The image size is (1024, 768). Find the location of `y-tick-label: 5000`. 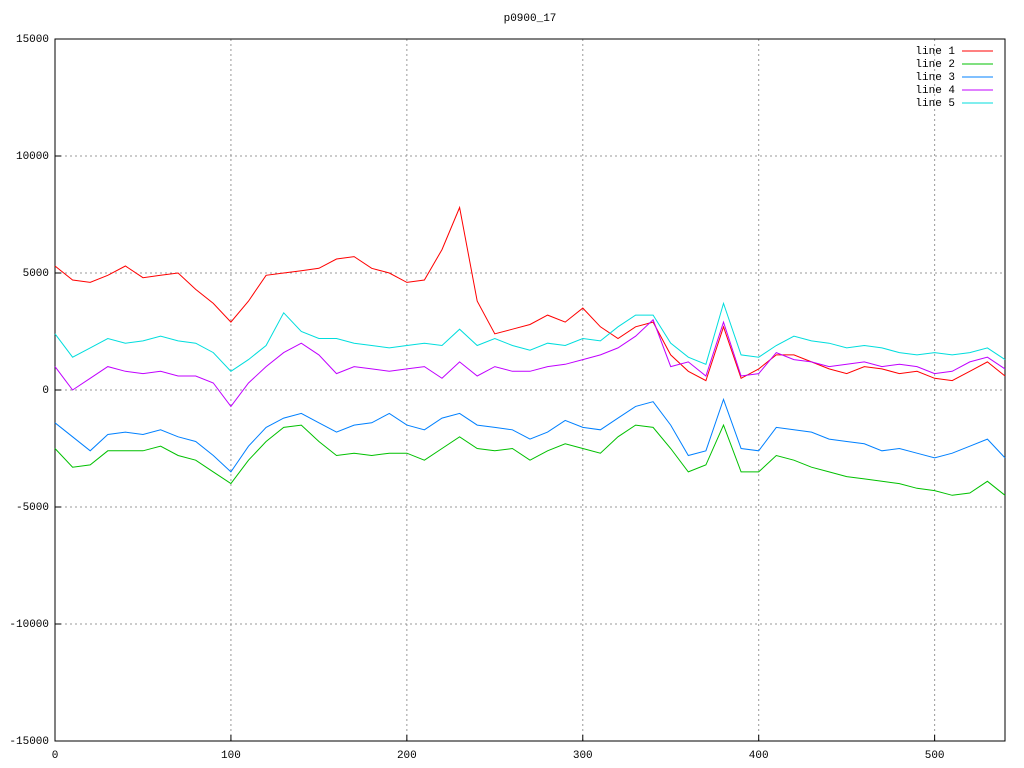

y-tick-label: 5000 is located at coordinates (36, 274).